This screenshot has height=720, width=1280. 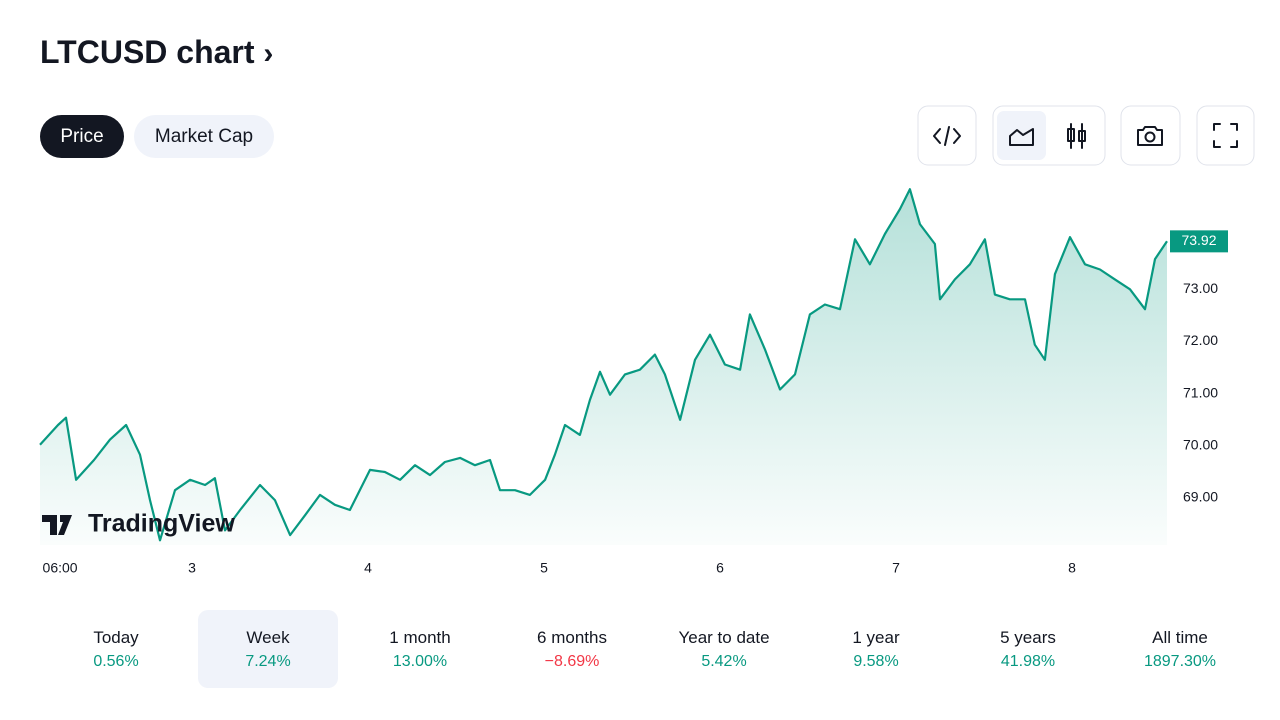 What do you see at coordinates (572, 661) in the screenshot?
I see `period-change: −8.69%` at bounding box center [572, 661].